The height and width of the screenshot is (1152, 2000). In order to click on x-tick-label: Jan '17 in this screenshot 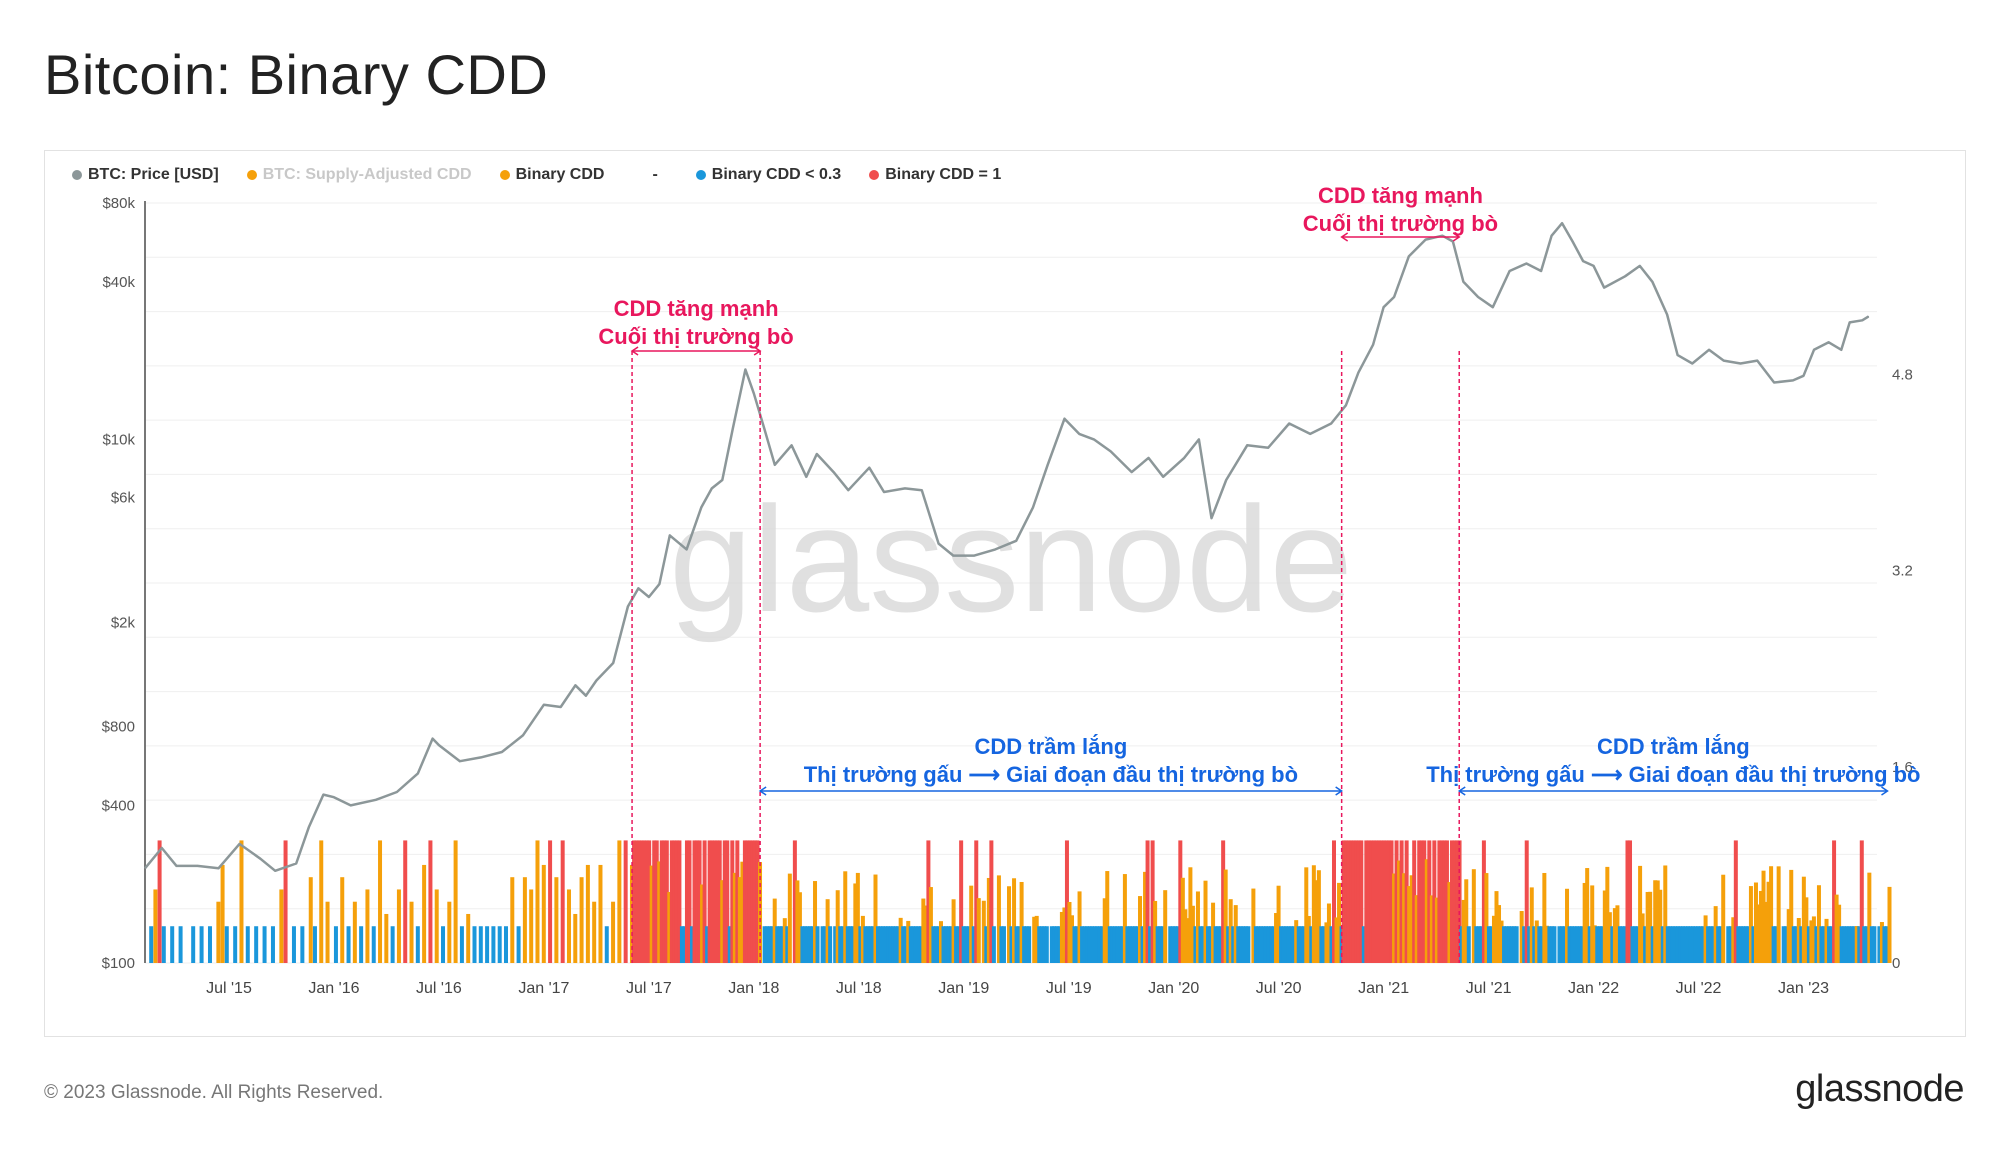, I will do `click(543, 988)`.